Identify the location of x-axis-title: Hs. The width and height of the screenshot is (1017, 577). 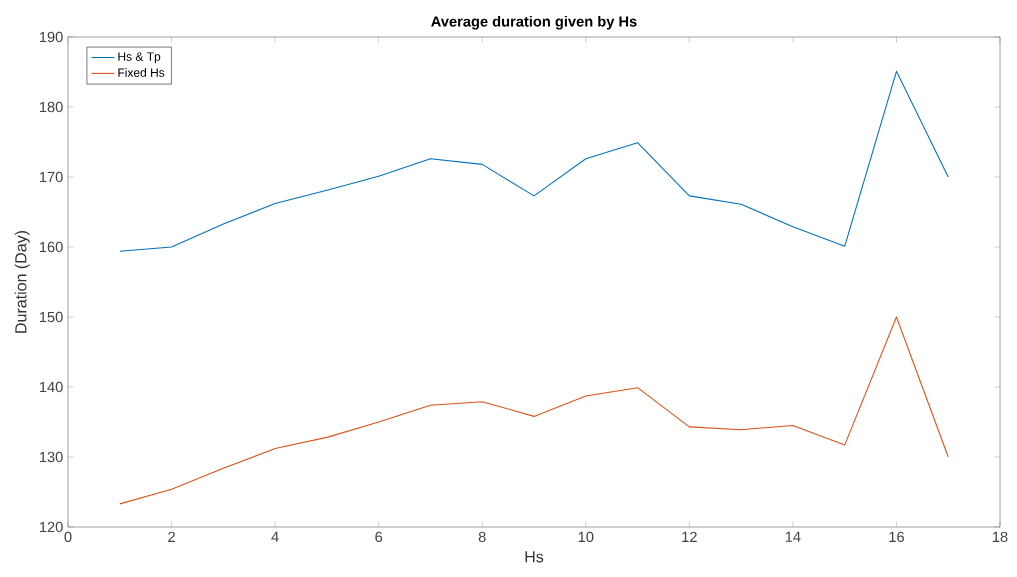
(534, 557).